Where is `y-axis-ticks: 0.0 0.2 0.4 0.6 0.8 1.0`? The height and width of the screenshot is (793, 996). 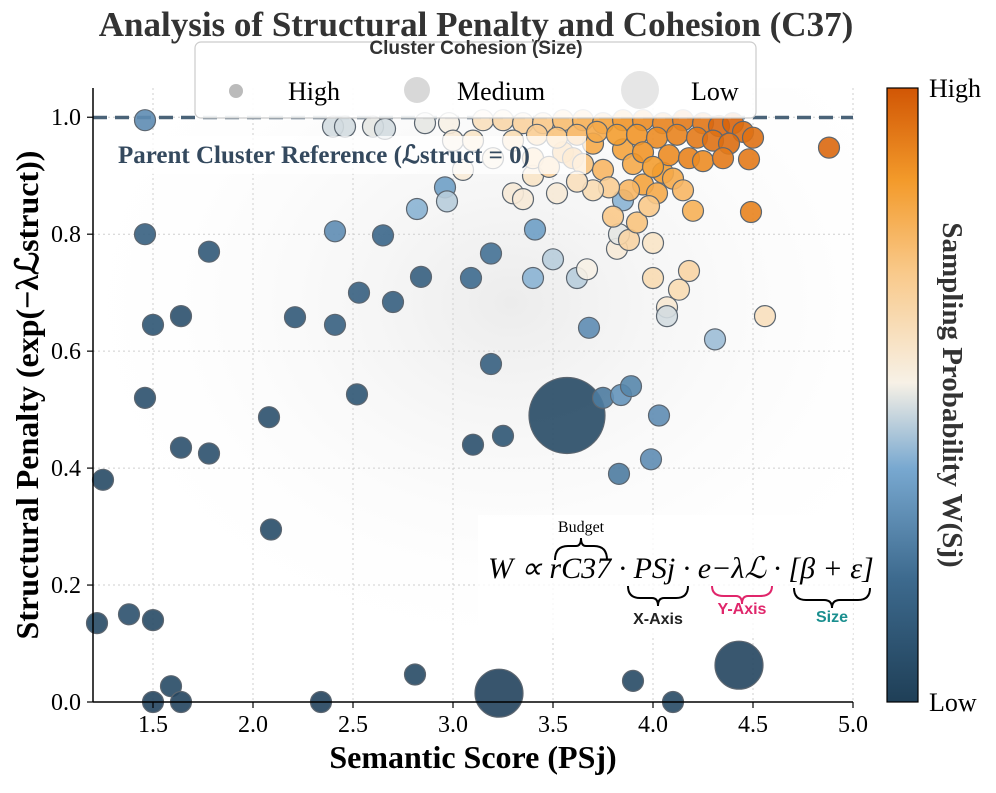
y-axis-ticks: 0.0 0.2 0.4 0.6 0.8 1.0 is located at coordinates (72, 410).